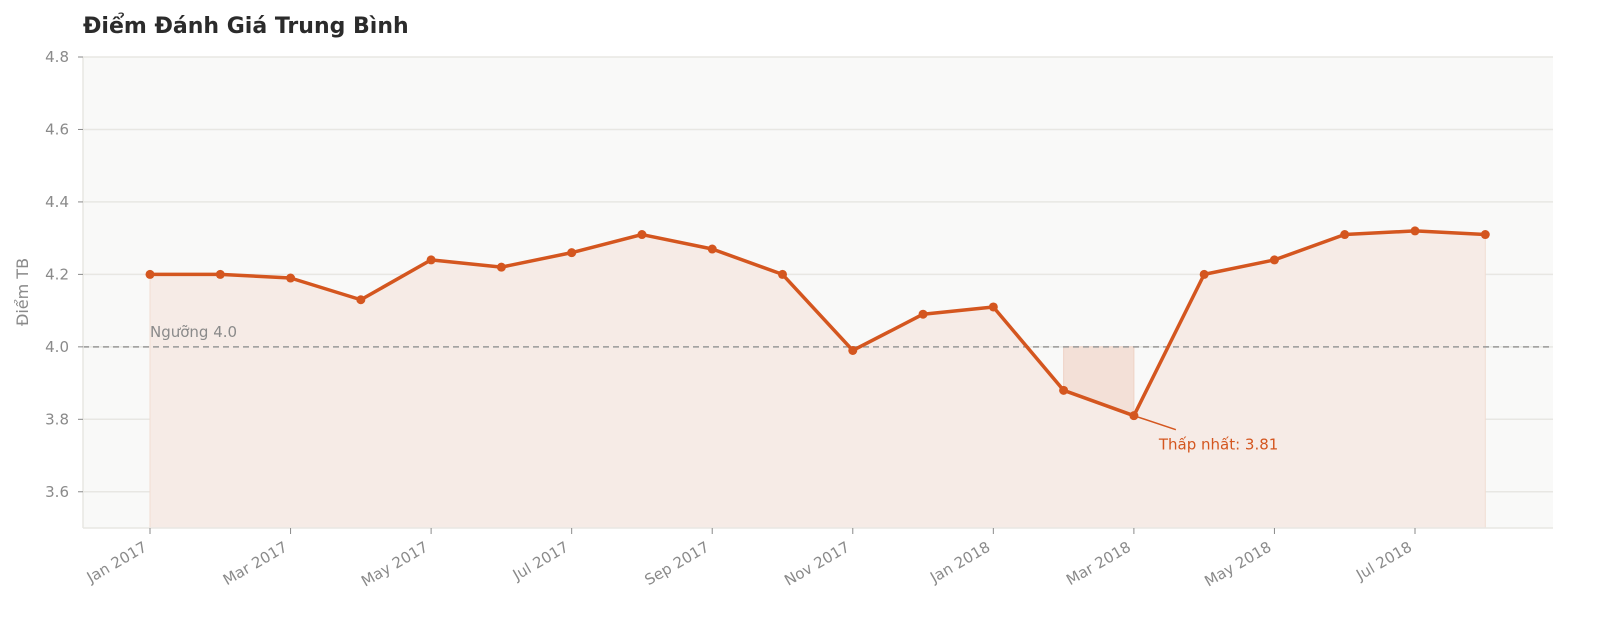 This screenshot has width=1611, height=632. Describe the element at coordinates (394, 564) in the screenshot. I see `x-tick-label: May 2017` at that location.